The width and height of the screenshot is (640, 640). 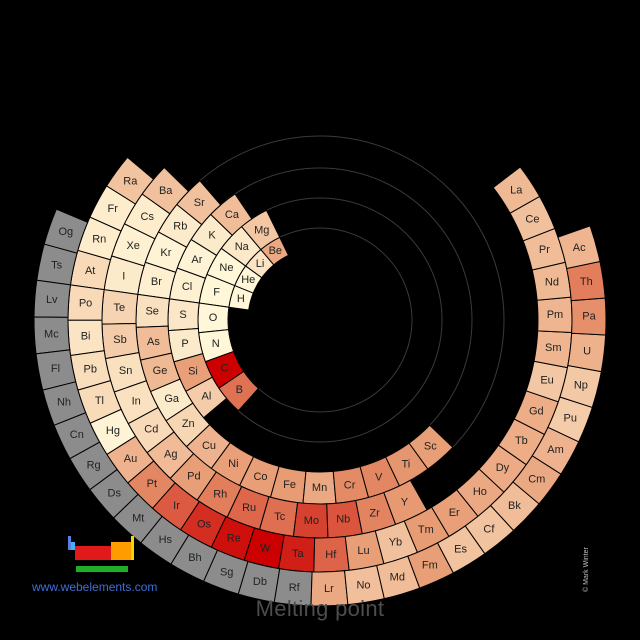 What do you see at coordinates (536, 413) in the screenshot?
I see `element-cell-gd: Gd` at bounding box center [536, 413].